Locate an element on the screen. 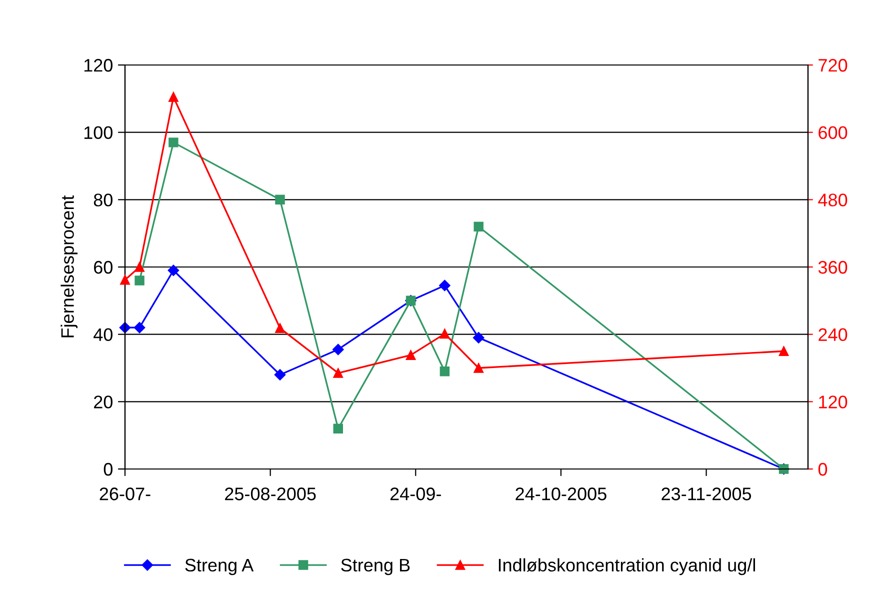 The image size is (881, 604). x-tick-label: 23-11-2005 is located at coordinates (707, 494).